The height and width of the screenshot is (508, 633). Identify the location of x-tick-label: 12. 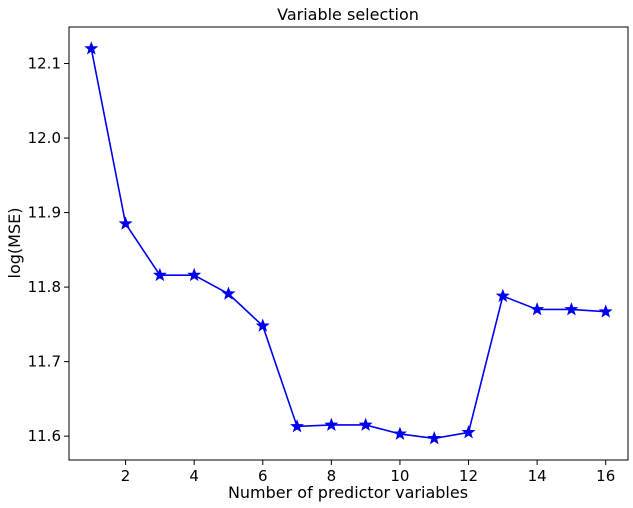
(468, 476).